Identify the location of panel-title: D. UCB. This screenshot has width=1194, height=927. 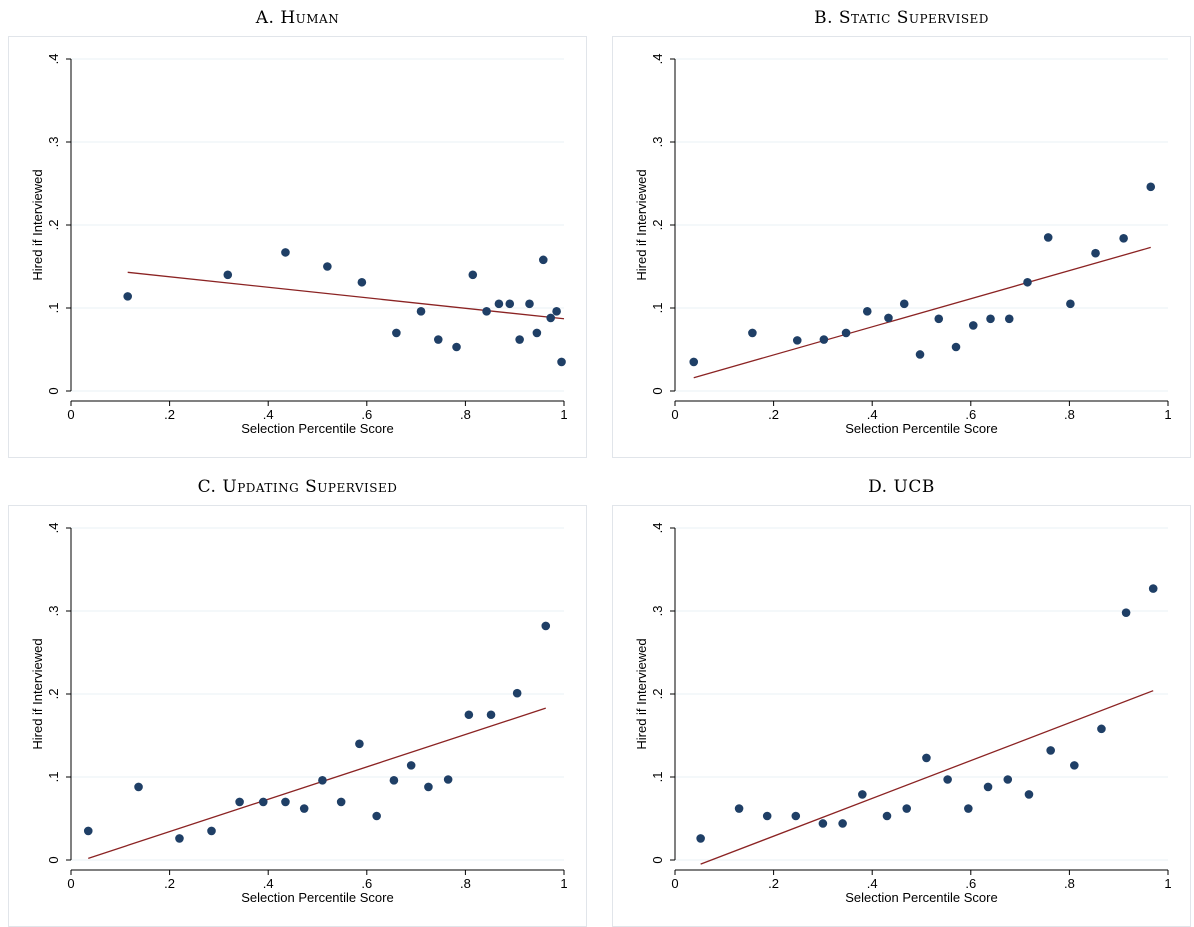
(901, 487).